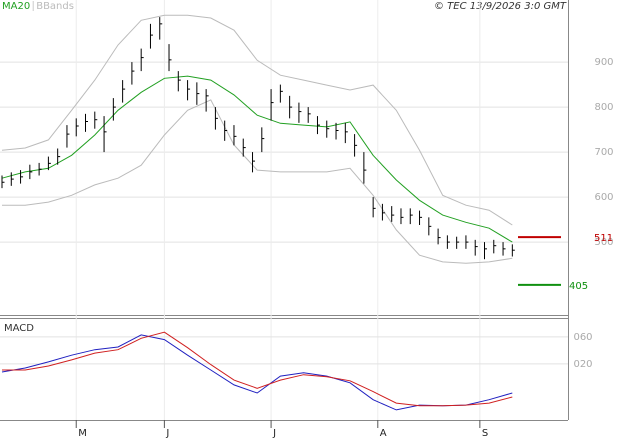 Image resolution: width=627 pixels, height=440 pixels. What do you see at coordinates (19, 328) in the screenshot?
I see `panel-title: MACD` at bounding box center [19, 328].